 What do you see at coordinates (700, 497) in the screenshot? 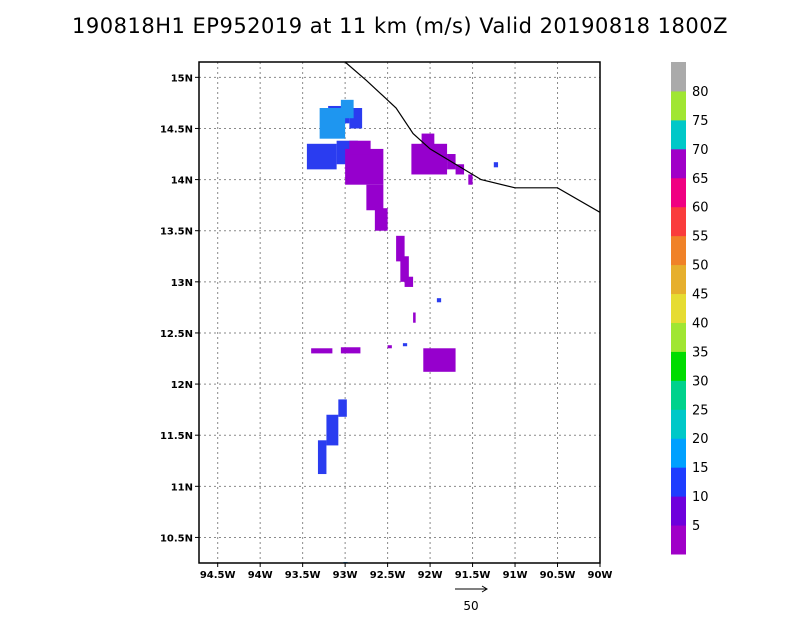
I see `colorbar-label: 10` at bounding box center [700, 497].